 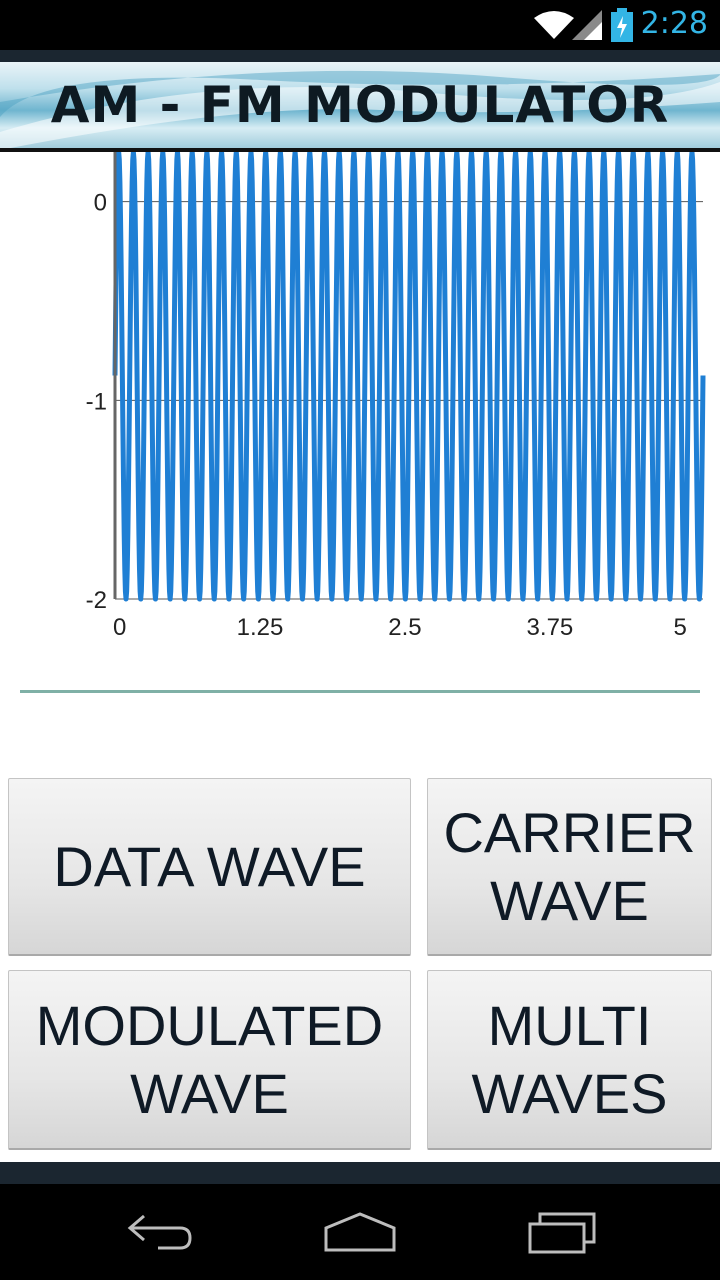 What do you see at coordinates (680, 627) in the screenshot?
I see `x-tick-label: 5` at bounding box center [680, 627].